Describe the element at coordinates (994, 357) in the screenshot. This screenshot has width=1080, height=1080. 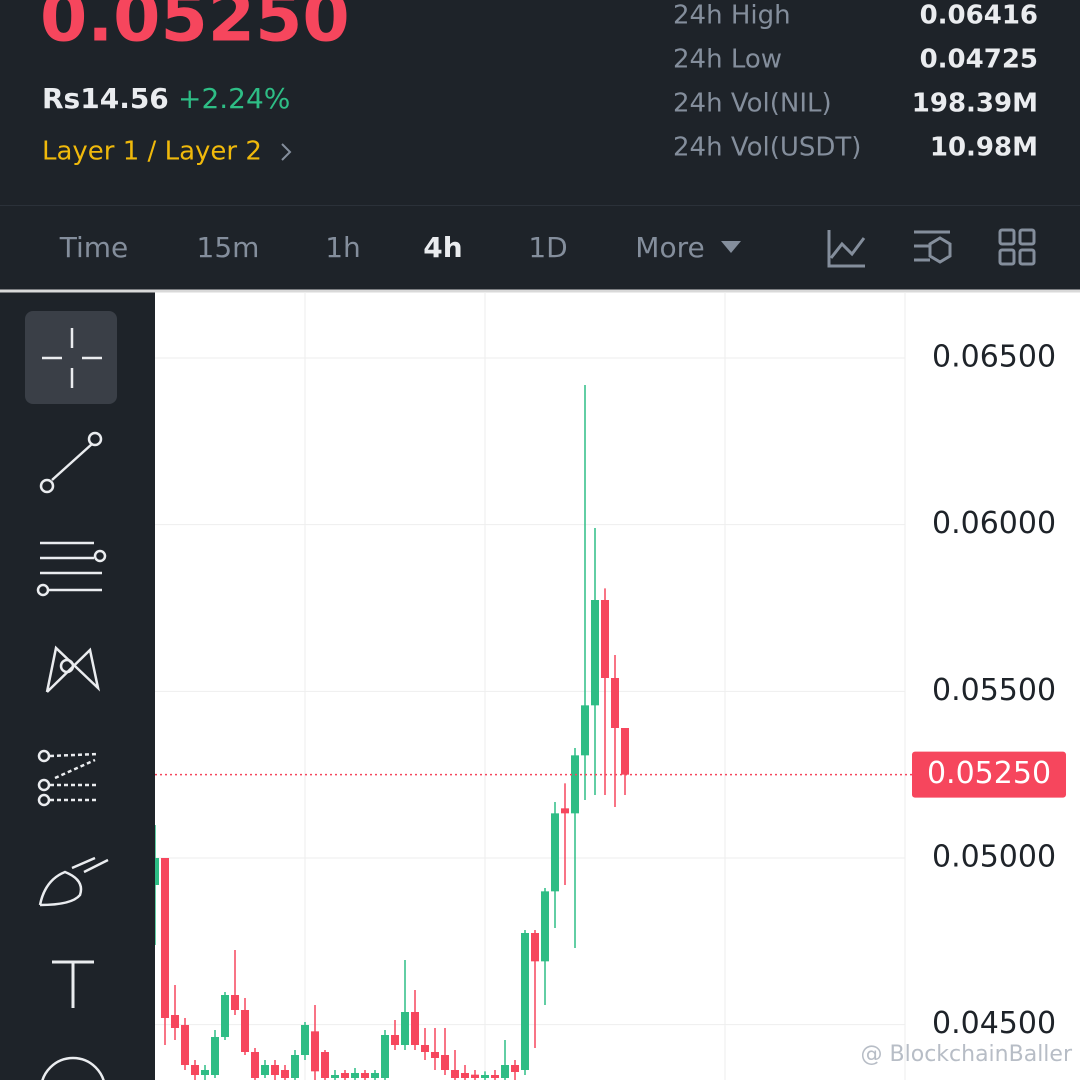
I see `y-tick-label: 0.06500` at that location.